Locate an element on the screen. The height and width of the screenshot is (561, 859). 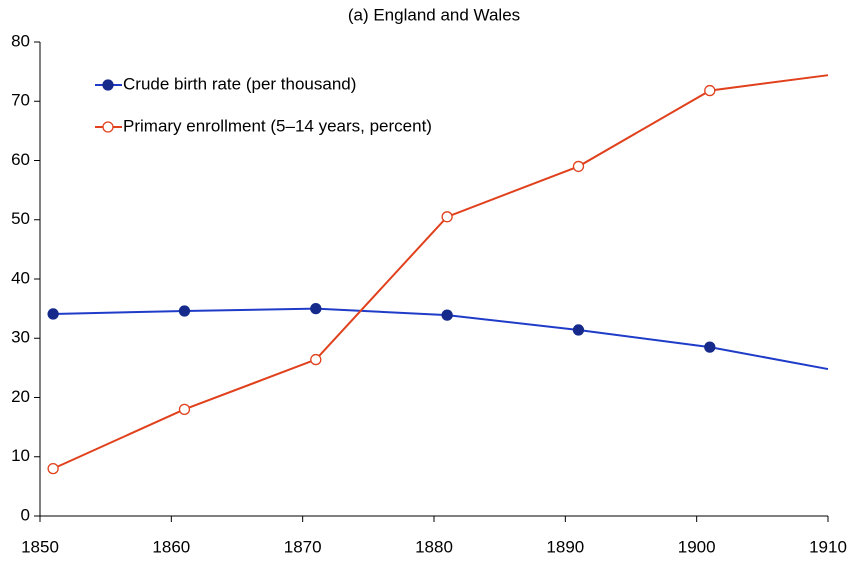
x-tick-label: 1880 is located at coordinates (434, 546).